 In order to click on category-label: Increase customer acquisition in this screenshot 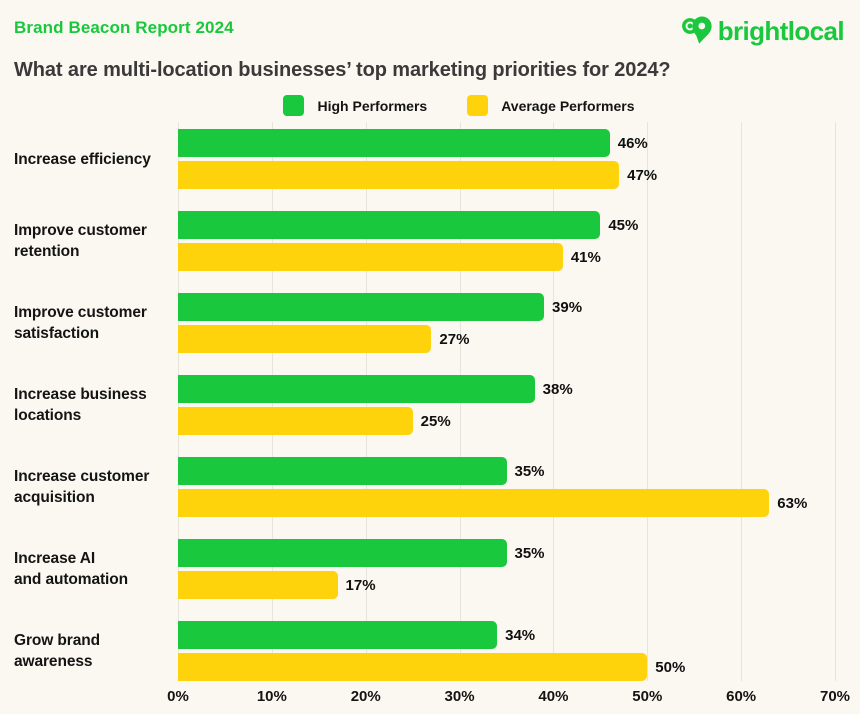, I will do `click(82, 487)`.